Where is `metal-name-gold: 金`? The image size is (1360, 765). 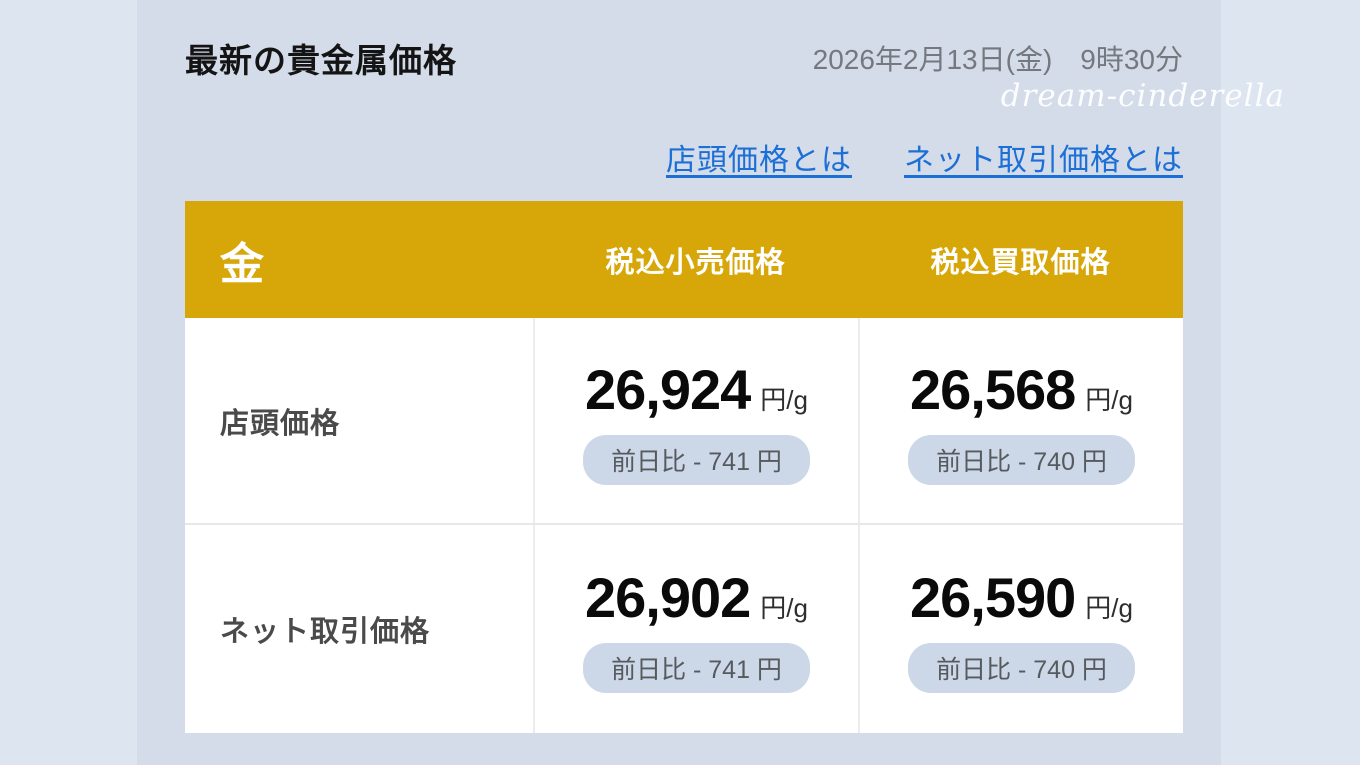
metal-name-gold: 金 is located at coordinates (242, 264).